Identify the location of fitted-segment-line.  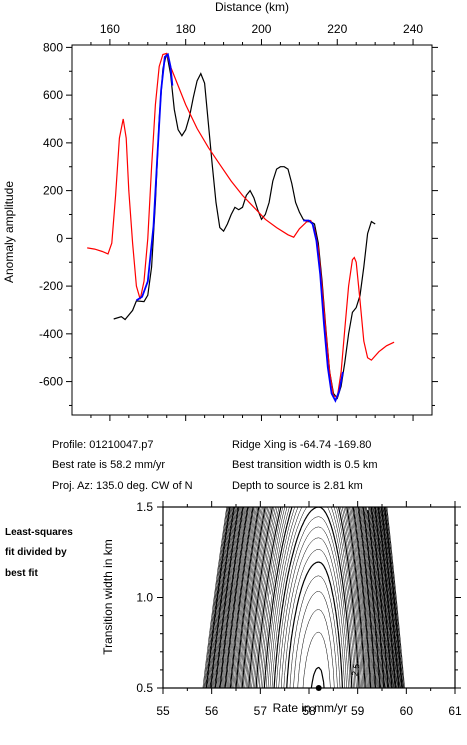
(323, 311).